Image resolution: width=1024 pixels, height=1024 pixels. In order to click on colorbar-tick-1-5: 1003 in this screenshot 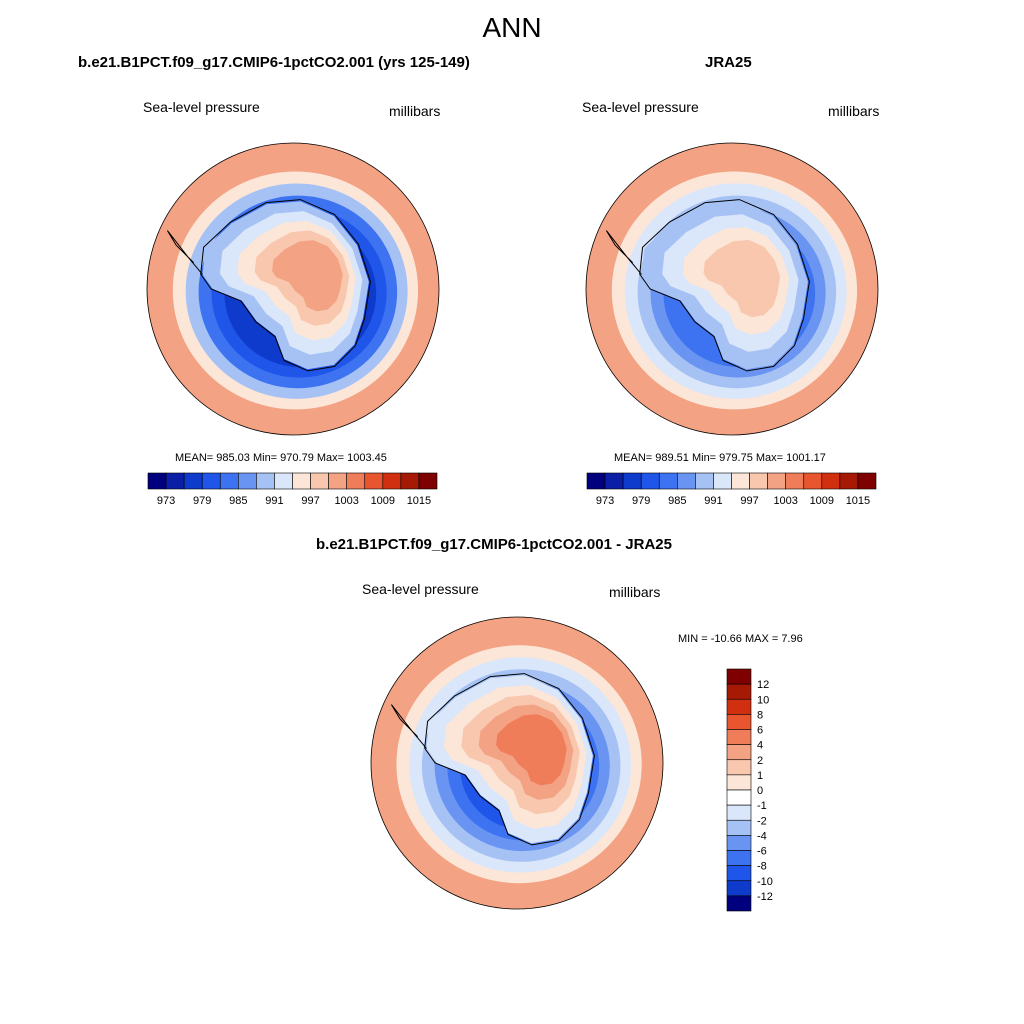, I will do `click(346, 501)`.